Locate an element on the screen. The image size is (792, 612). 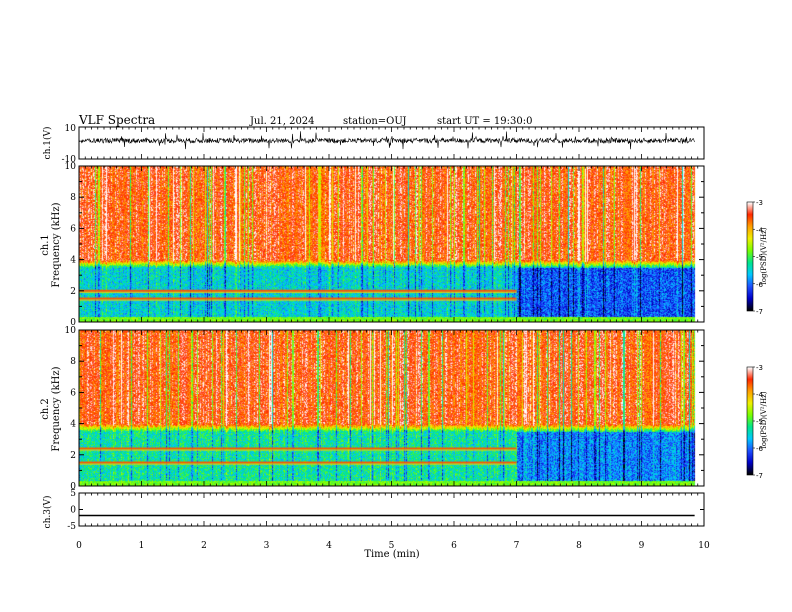
spec1-freq-tick-label: 8 is located at coordinates (73, 198).